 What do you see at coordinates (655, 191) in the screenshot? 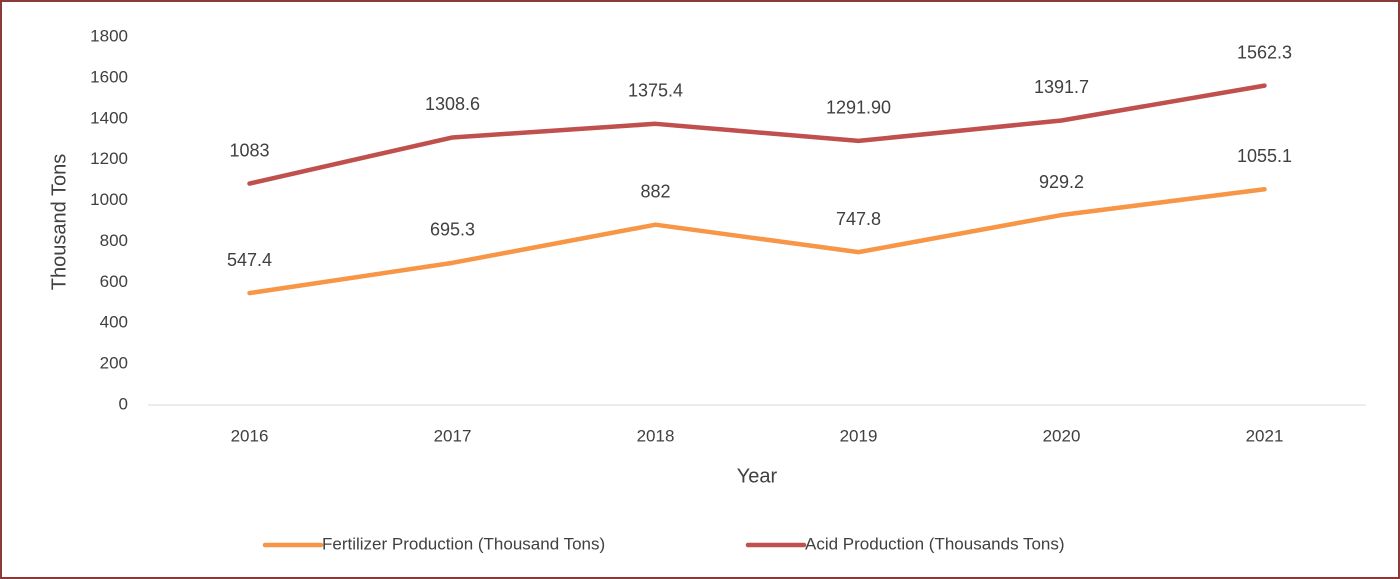
I see `data-label: 882` at bounding box center [655, 191].